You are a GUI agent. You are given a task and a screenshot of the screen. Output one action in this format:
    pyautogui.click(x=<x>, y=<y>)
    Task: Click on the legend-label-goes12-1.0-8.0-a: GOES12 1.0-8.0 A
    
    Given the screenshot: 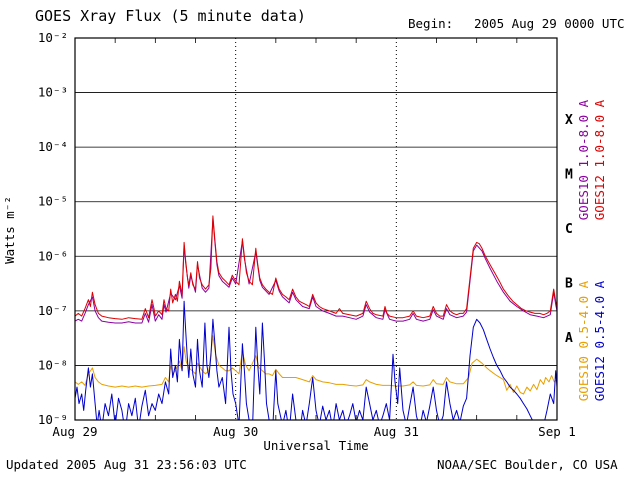 What is the action you would take?
    pyautogui.click(x=599, y=159)
    